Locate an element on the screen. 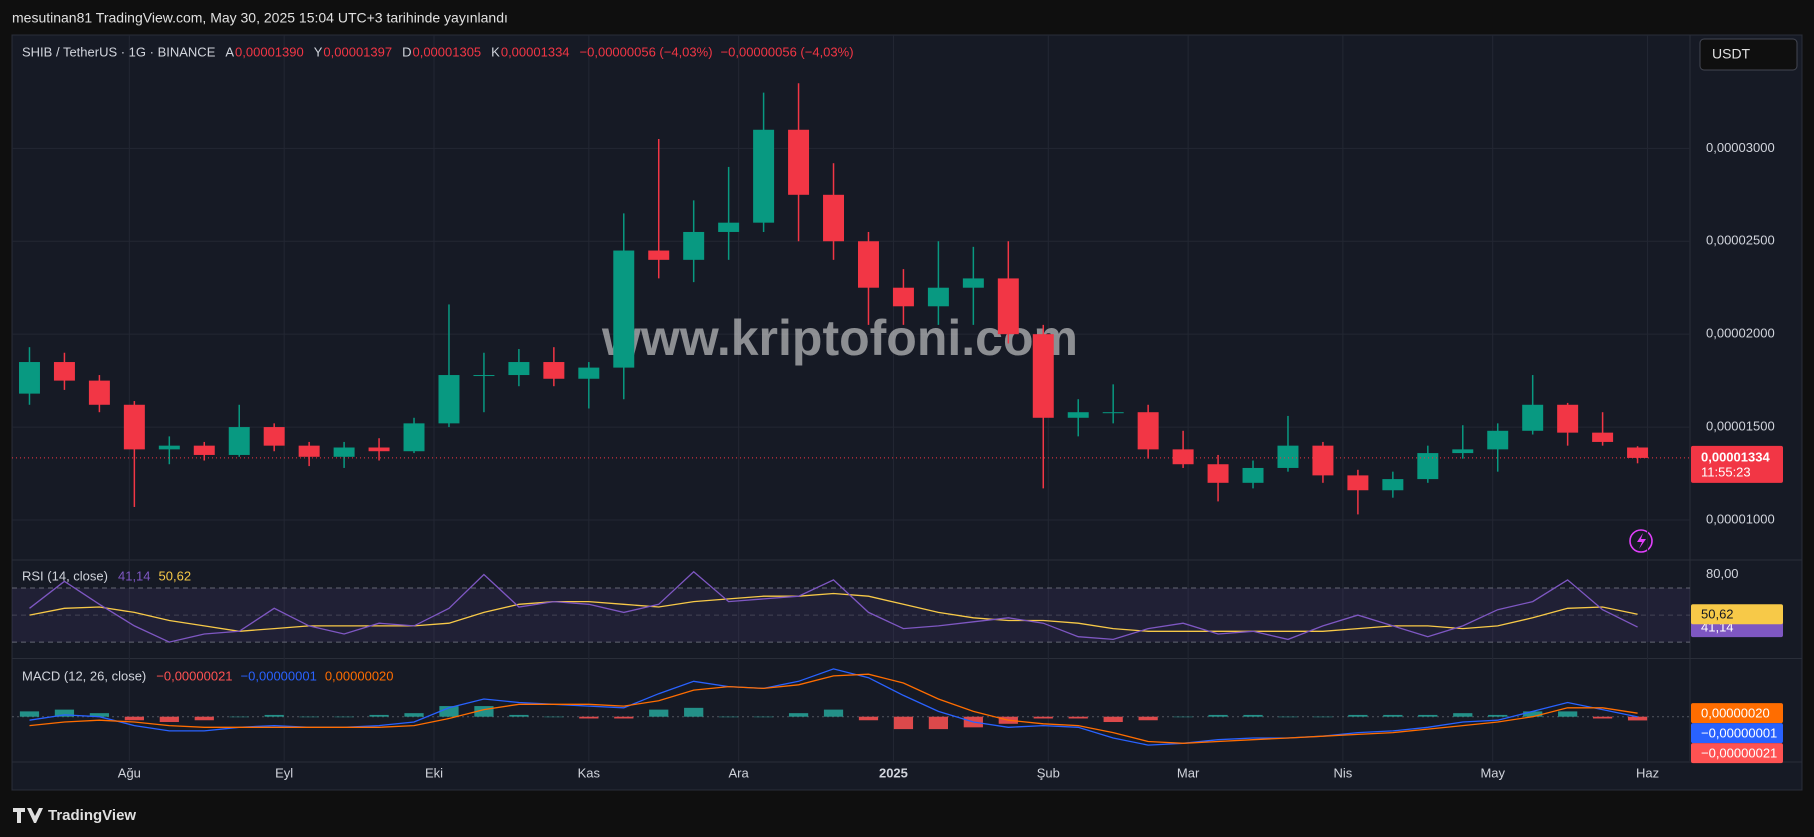 This screenshot has width=1814, height=837. y-tick-label: 0,00002500 is located at coordinates (1740, 240).